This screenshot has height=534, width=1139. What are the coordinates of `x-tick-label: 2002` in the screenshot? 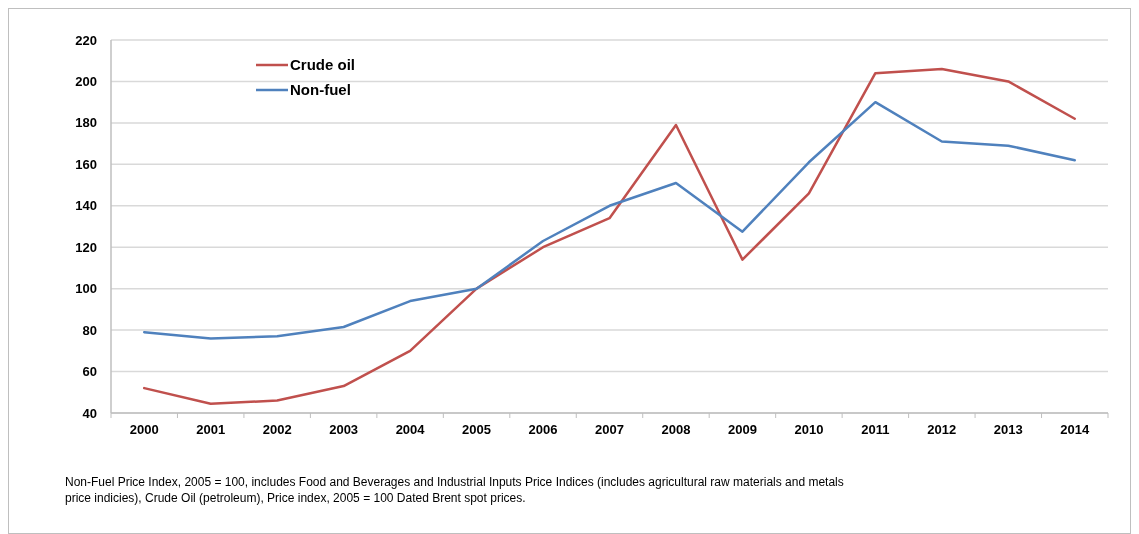 It's located at (277, 429).